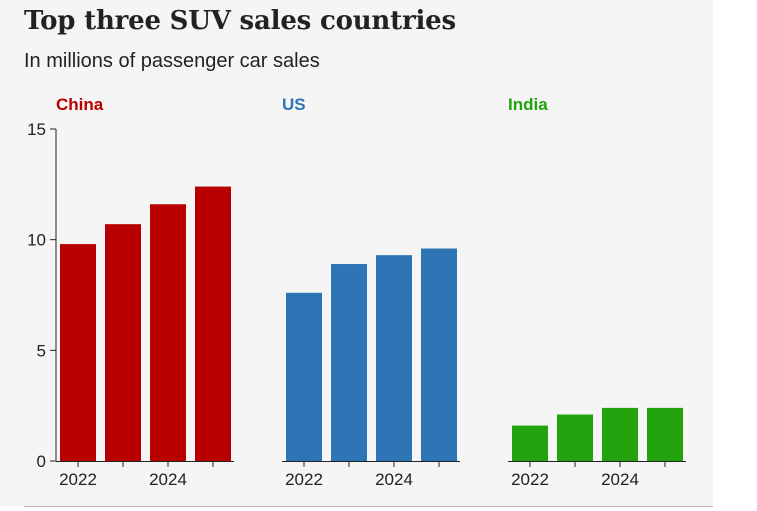 This screenshot has width=757, height=511. Describe the element at coordinates (294, 104) in the screenshot. I see `series-label: US` at that location.